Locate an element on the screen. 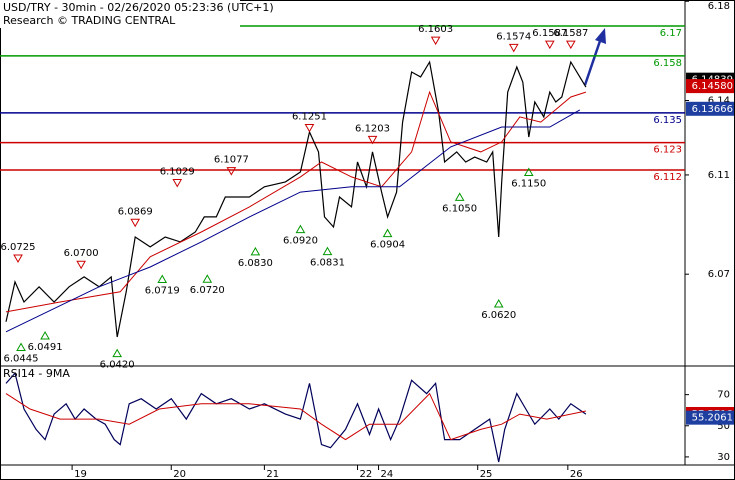 This screenshot has height=480, width=735. x-tick-label: 19 is located at coordinates (80, 474).